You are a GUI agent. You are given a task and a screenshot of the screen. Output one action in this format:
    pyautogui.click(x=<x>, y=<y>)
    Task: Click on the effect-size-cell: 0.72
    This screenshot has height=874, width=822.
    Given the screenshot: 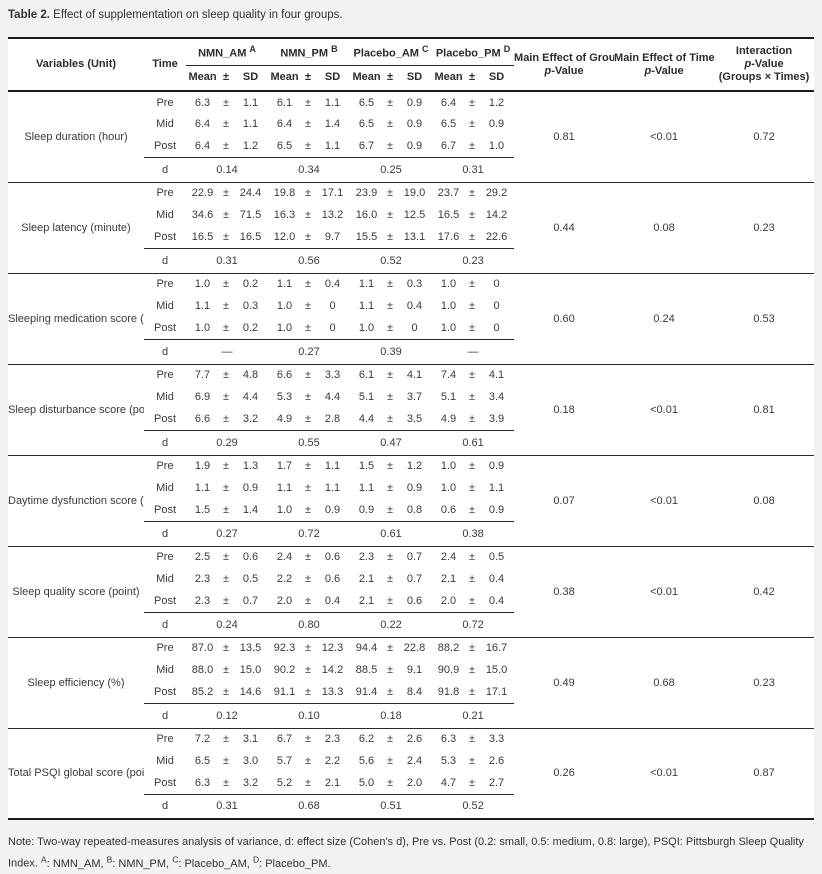 What is the action you would take?
    pyautogui.click(x=473, y=624)
    